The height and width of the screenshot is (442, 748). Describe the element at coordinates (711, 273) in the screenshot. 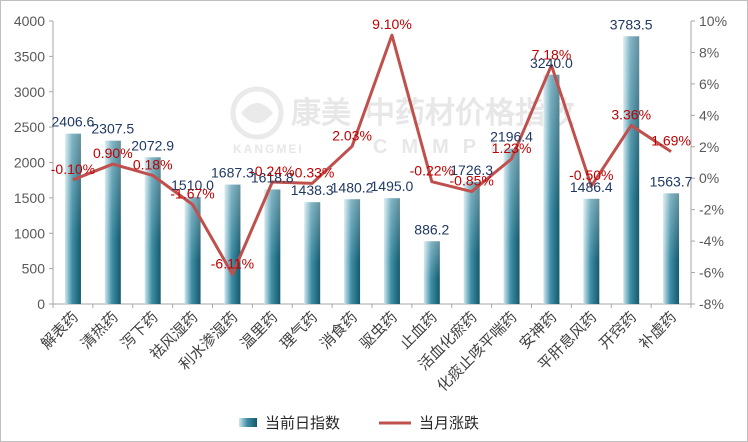

I see `y-tick-label-right: -6%` at that location.